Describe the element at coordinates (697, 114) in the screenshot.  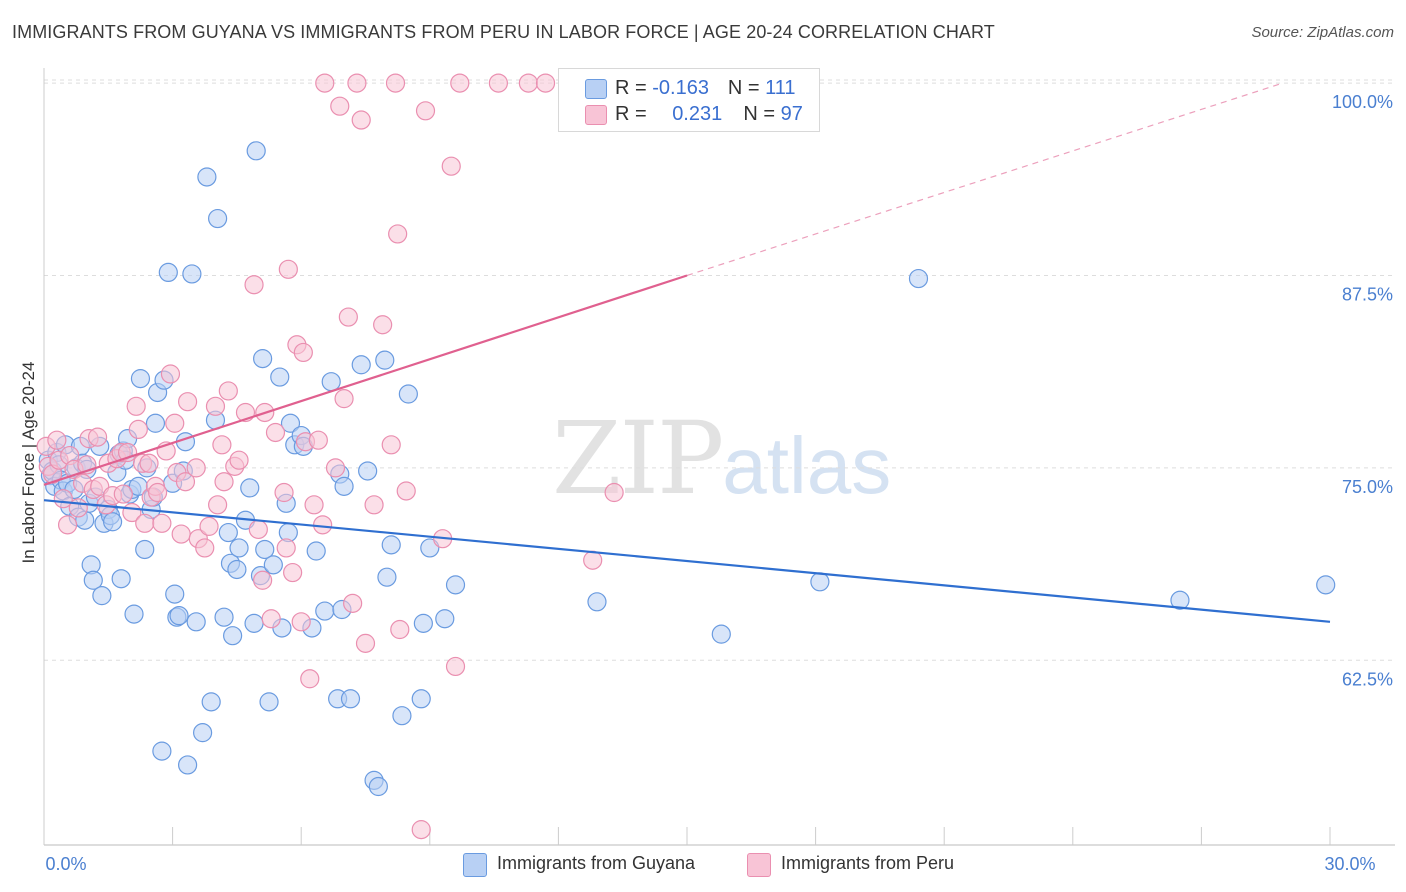
I see `legend-r-value: 0.231` at that location.